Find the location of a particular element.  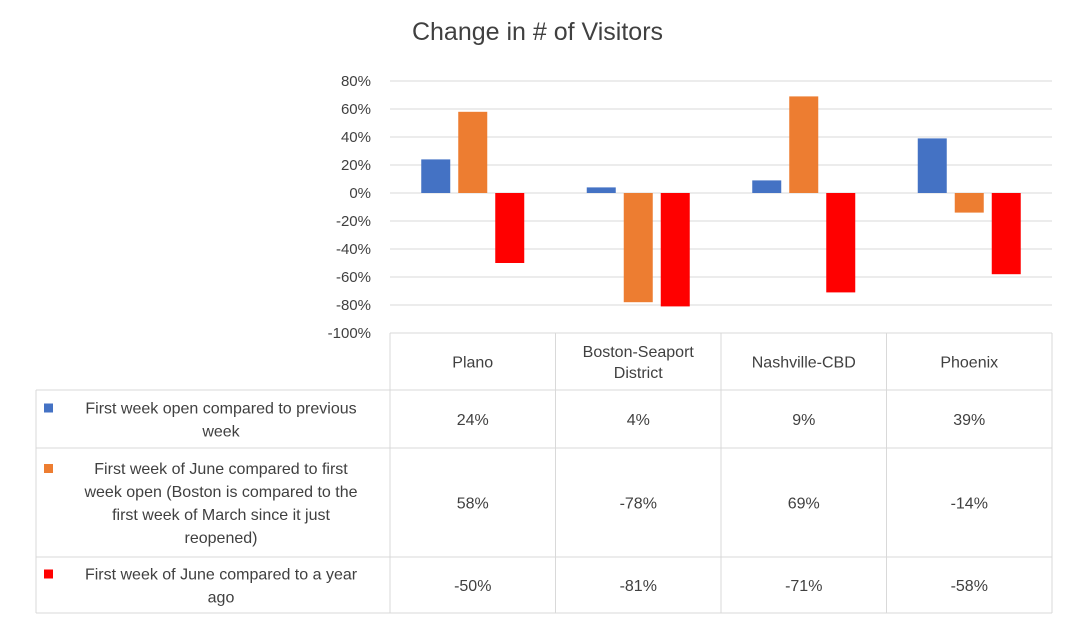

bar-2-phoenix is located at coordinates (969, 203).